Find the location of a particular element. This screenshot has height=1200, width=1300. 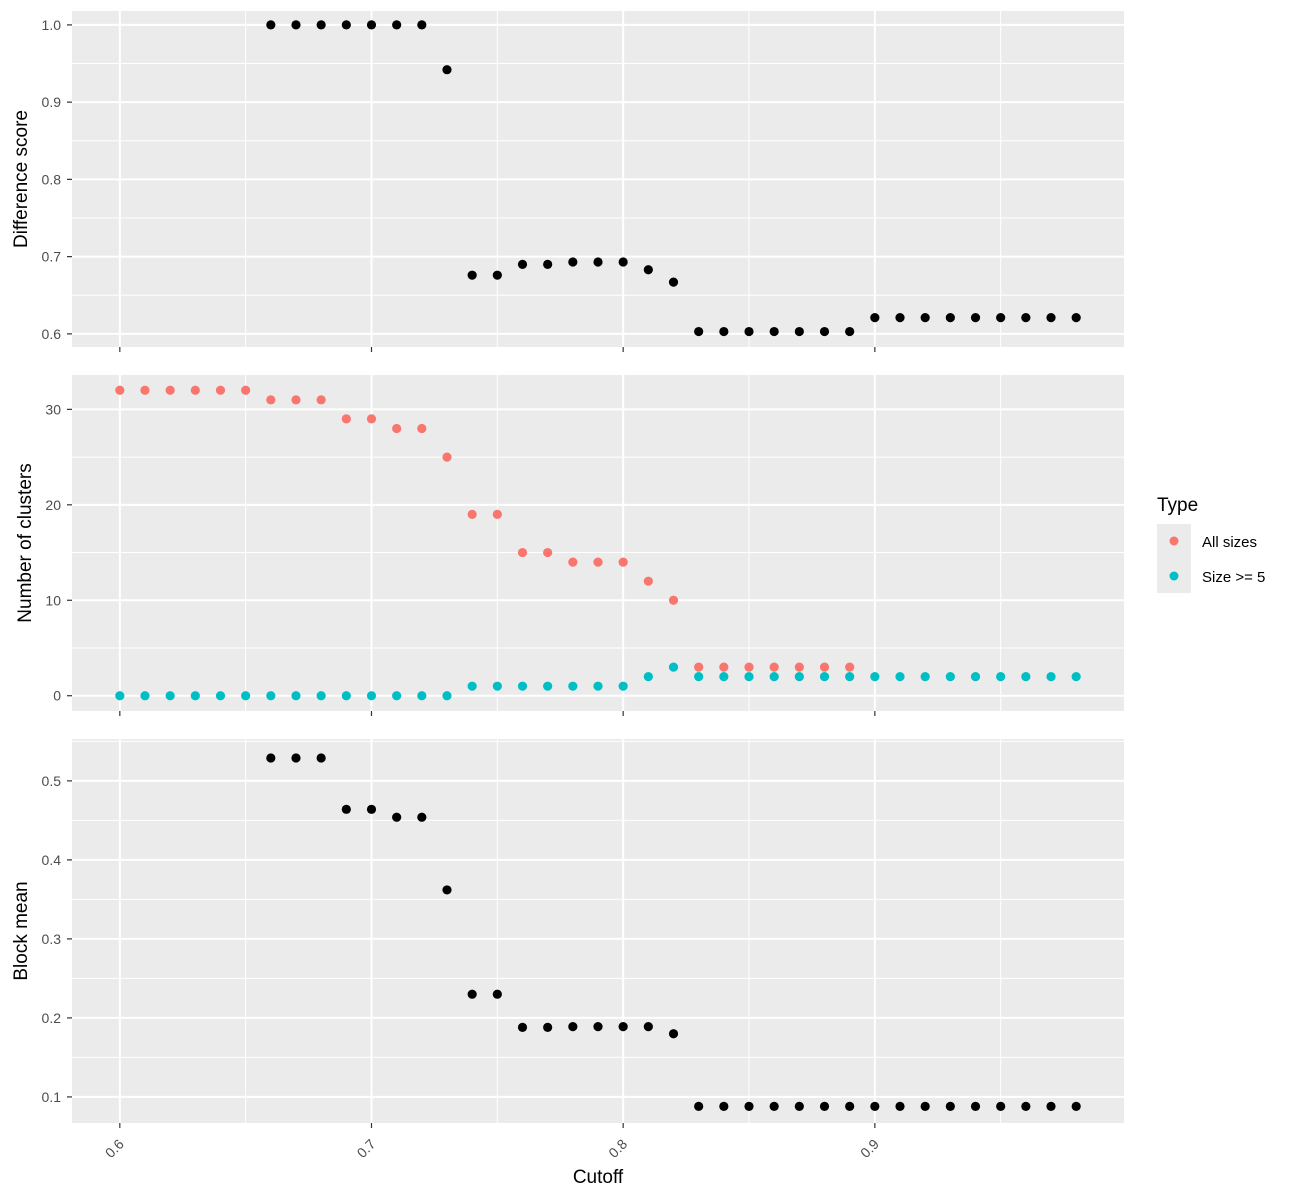

y-axis-ticks: 0.1 0.2 0.3 0.4 0.5 is located at coordinates (57, 939).